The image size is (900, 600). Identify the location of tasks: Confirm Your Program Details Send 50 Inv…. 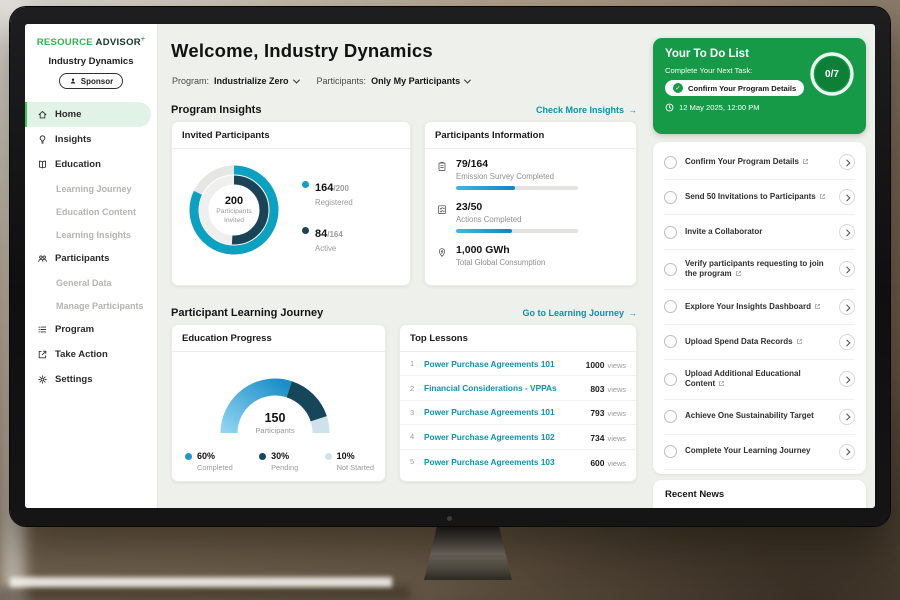
(759, 307).